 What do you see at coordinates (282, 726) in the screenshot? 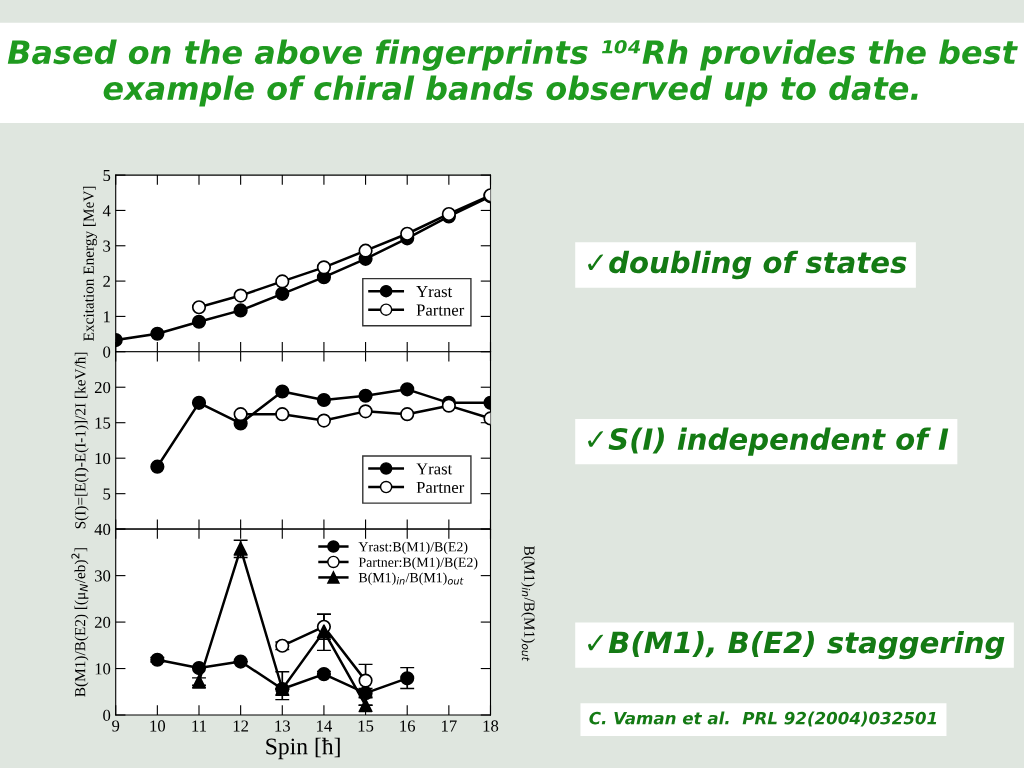
I see `x-tick-label: 13` at bounding box center [282, 726].